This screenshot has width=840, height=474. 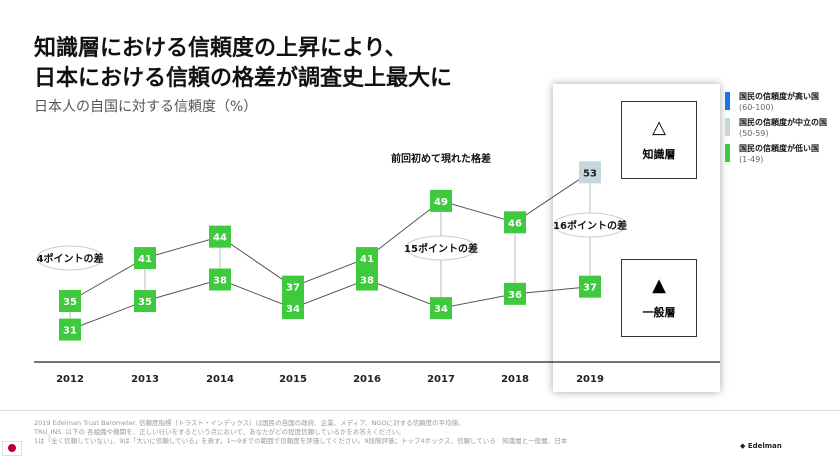 I want to click on x-tick-label: 2015, so click(x=293, y=379).